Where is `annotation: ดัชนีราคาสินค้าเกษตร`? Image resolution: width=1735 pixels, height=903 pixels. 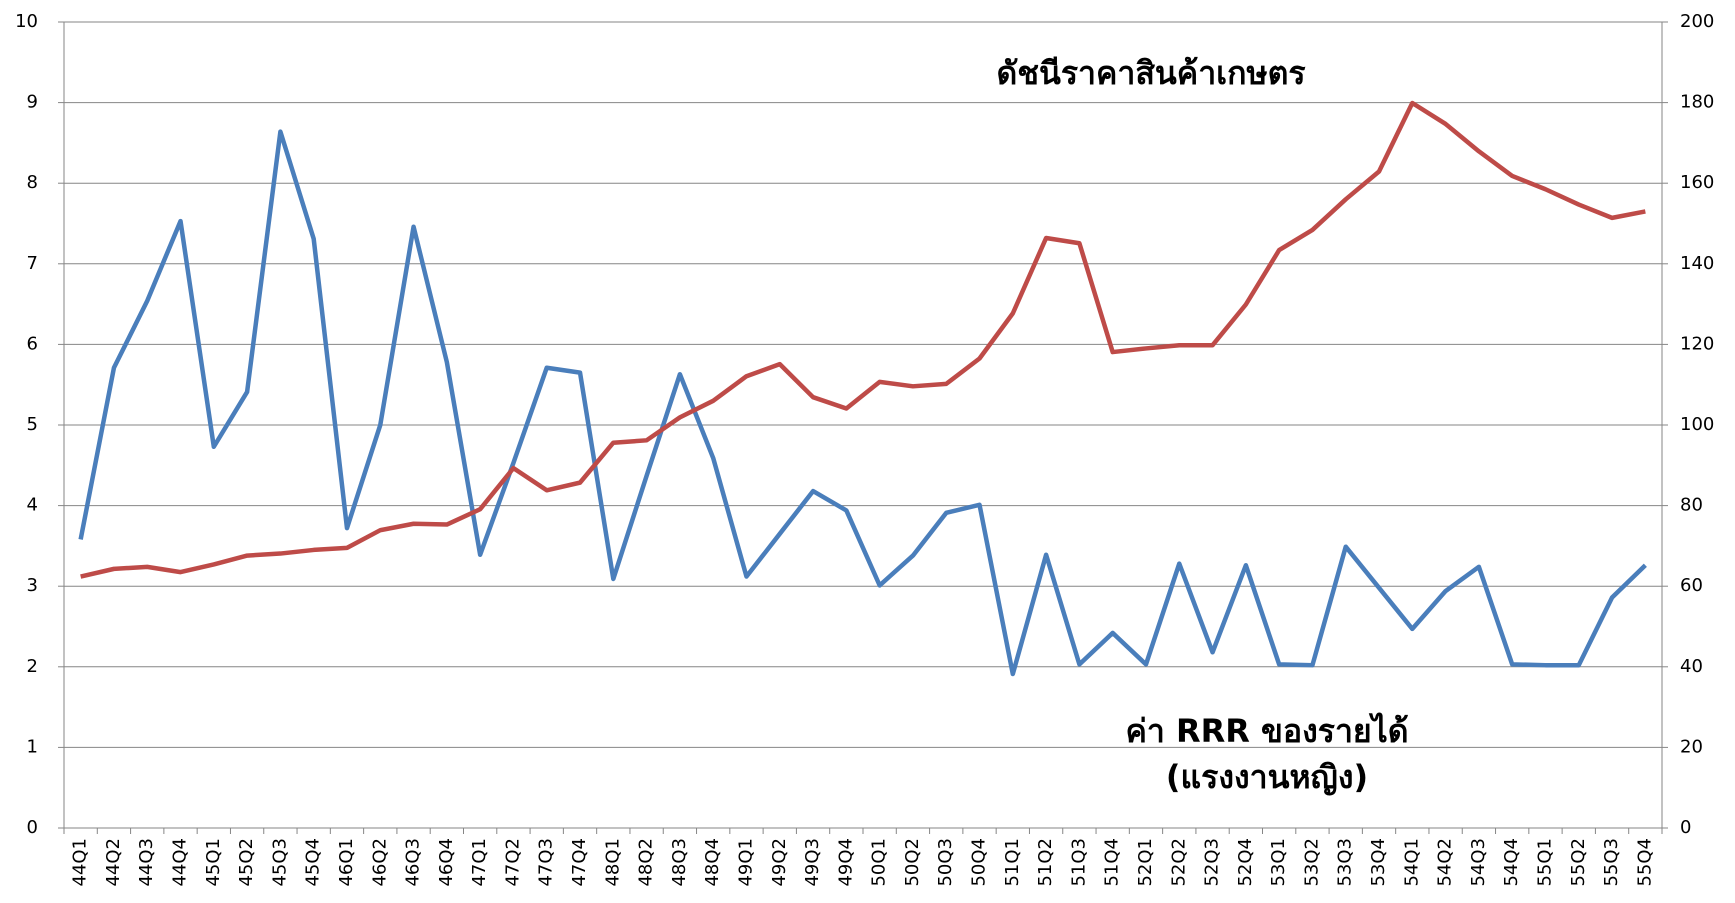 annotation: ดัชนีราคาสินค้าเกษตร is located at coordinates (1150, 73).